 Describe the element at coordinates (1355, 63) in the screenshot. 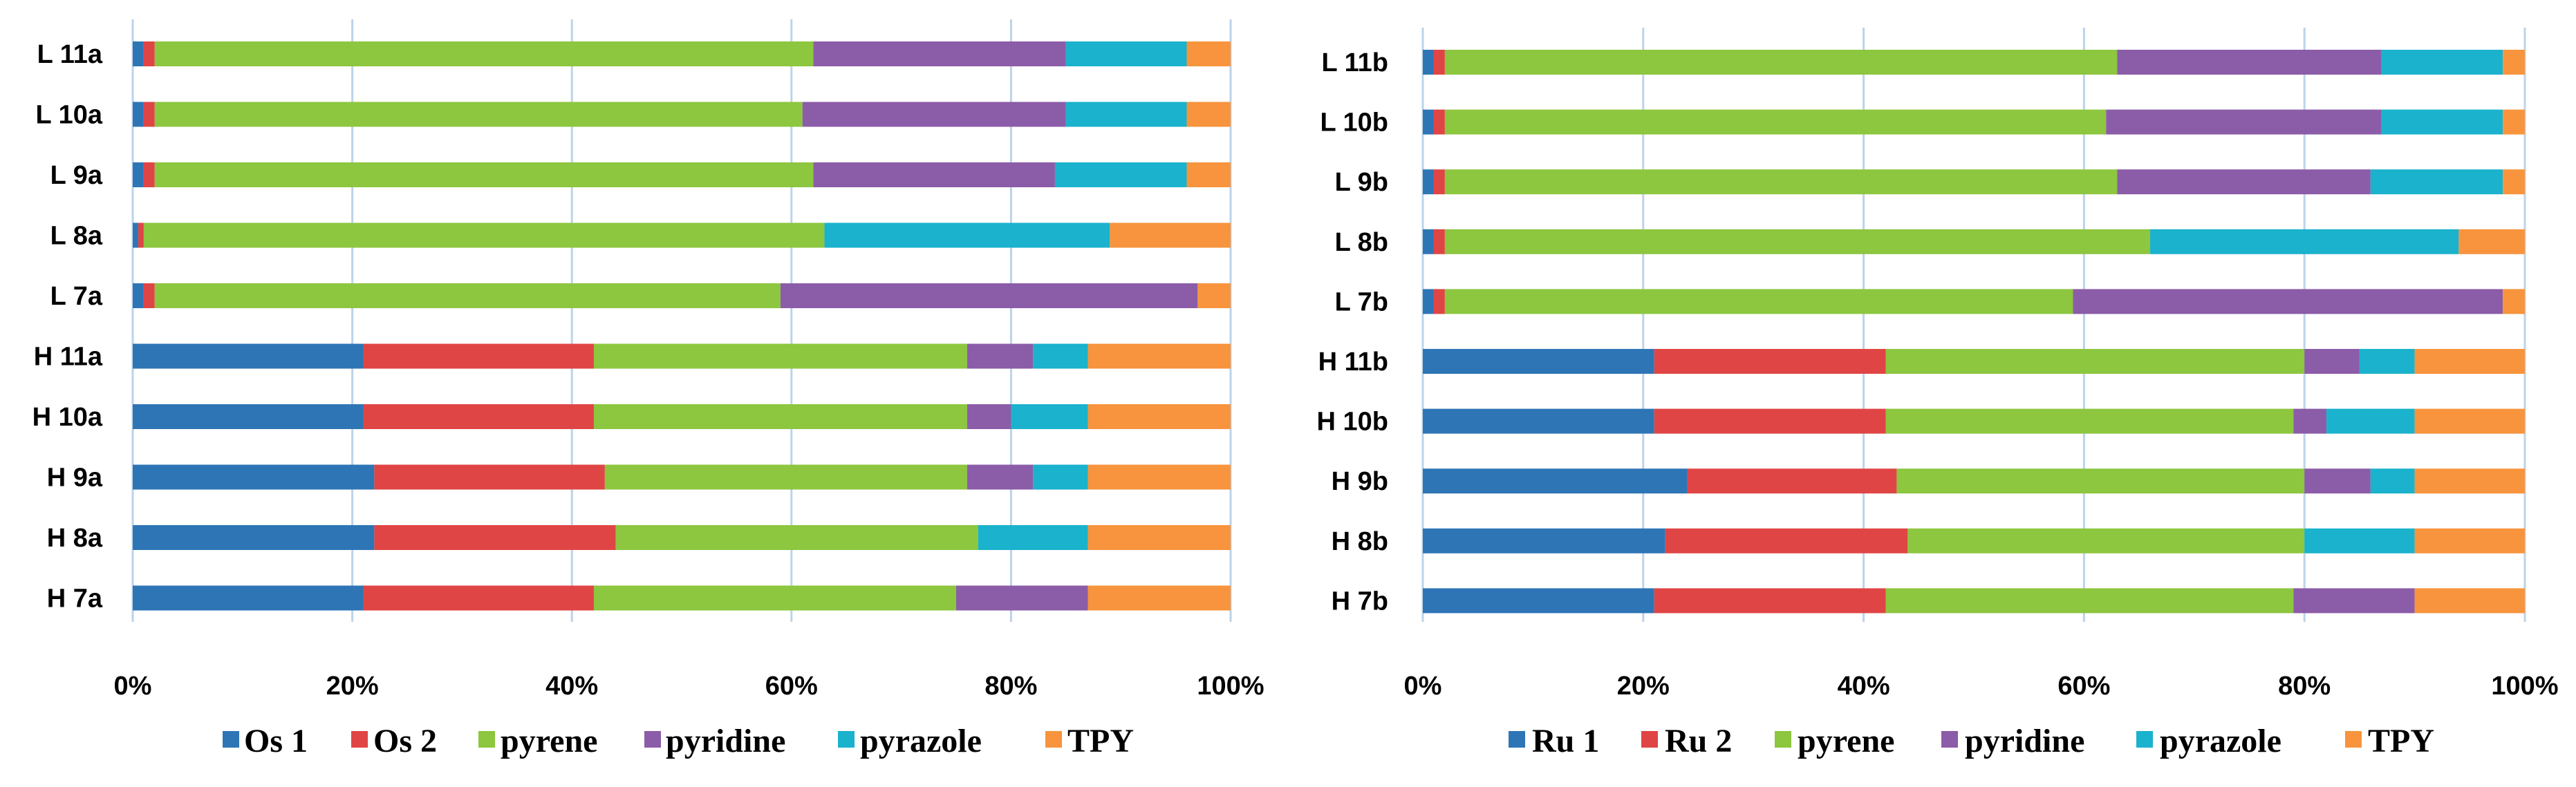

I see `category-label: L 11b` at that location.